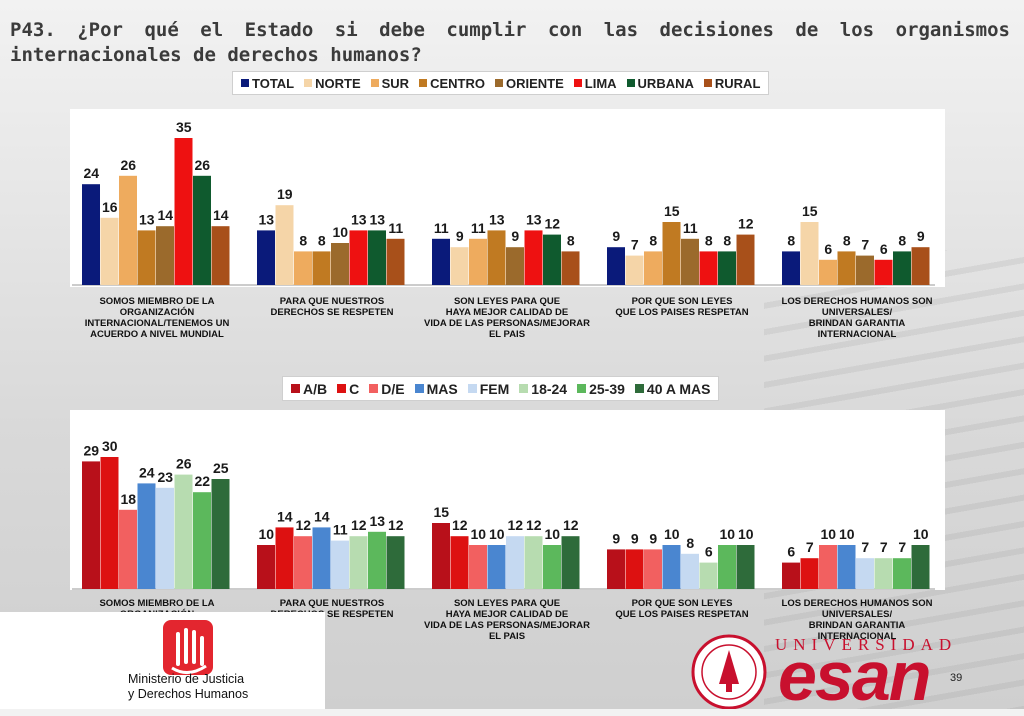  I want to click on chart2-data-label: 11, so click(340, 530).